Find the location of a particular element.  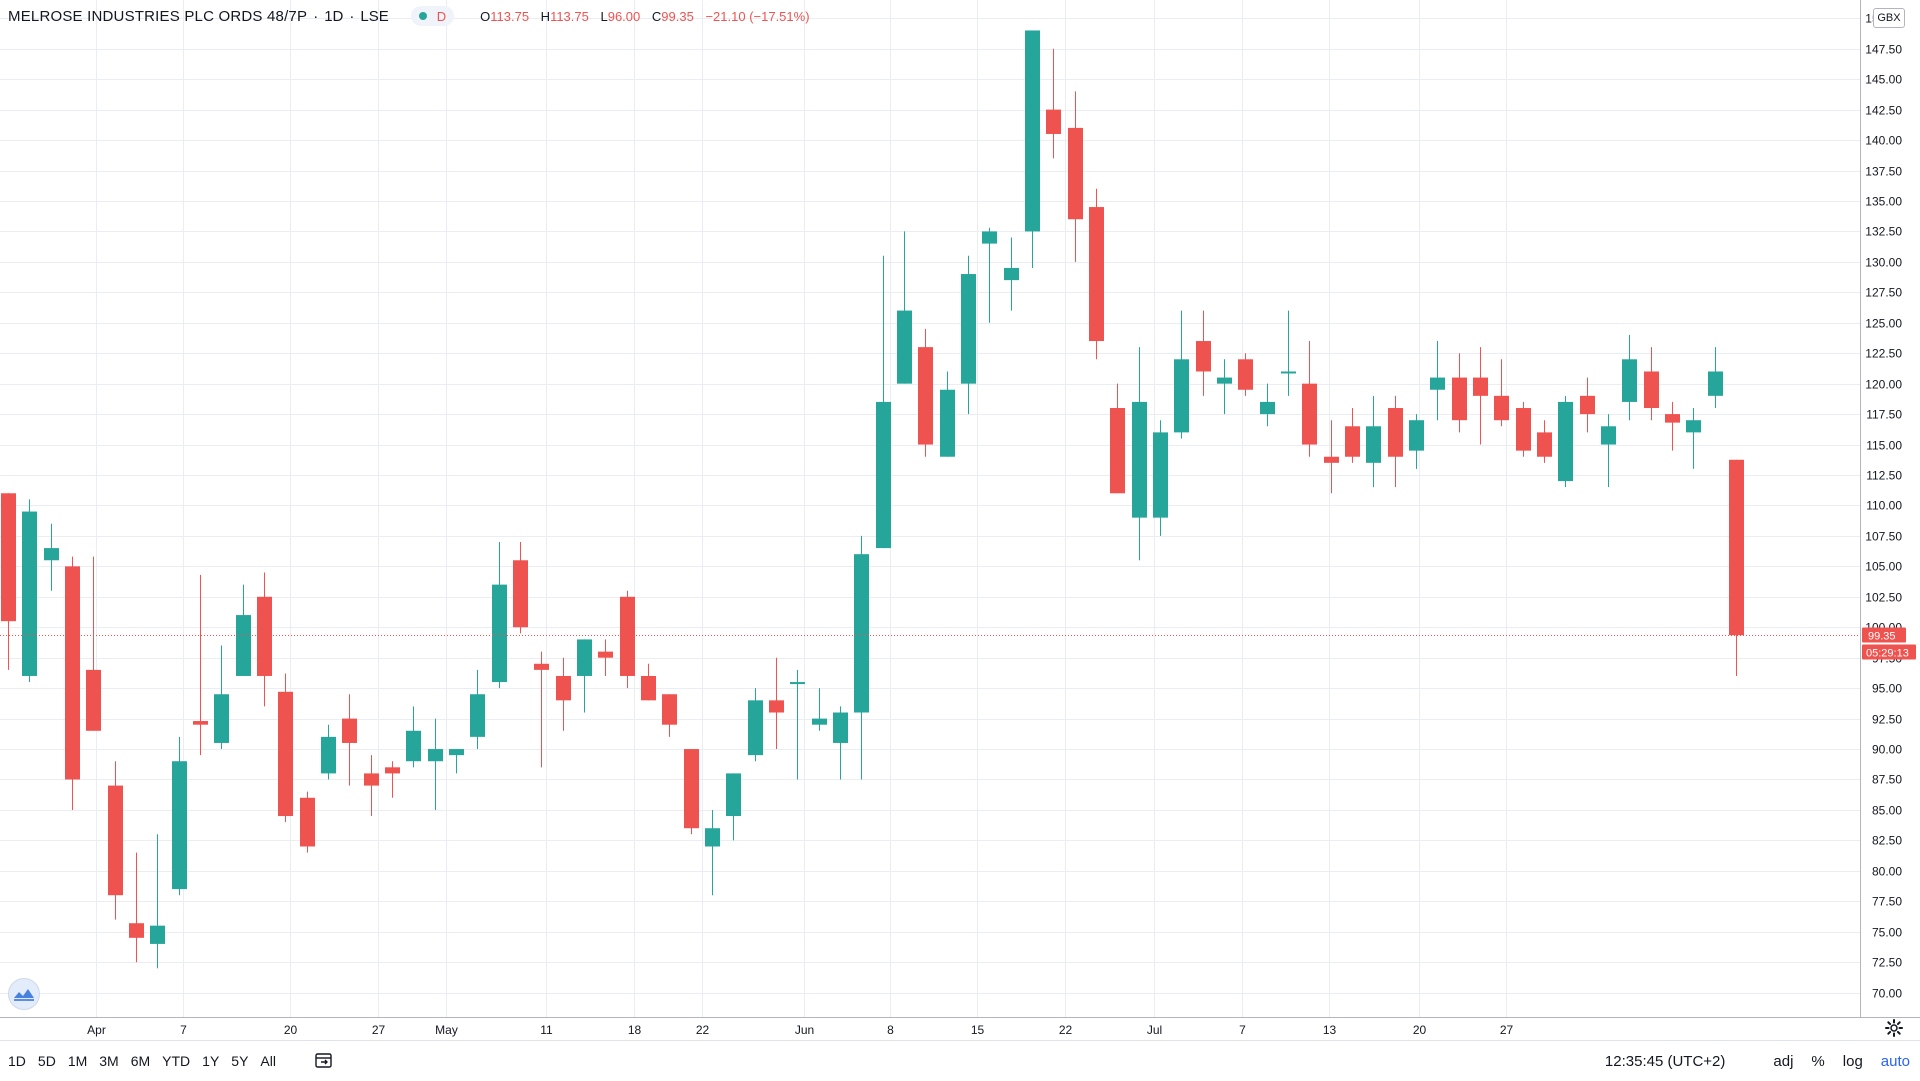

log-toggle: log is located at coordinates (1852, 1061).